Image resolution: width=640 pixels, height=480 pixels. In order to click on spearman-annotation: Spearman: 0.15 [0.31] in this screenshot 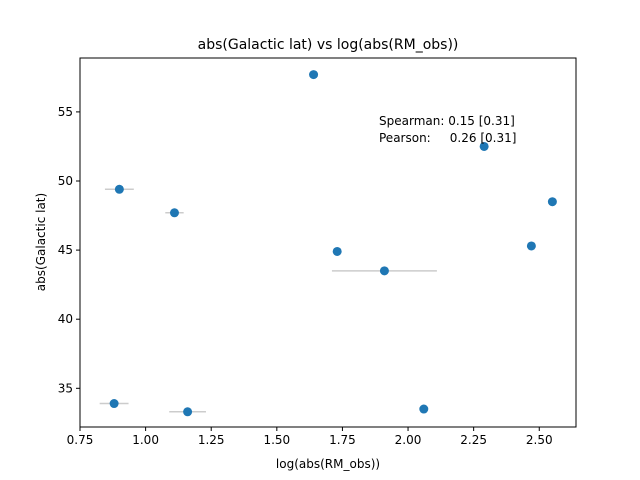, I will do `click(447, 121)`.